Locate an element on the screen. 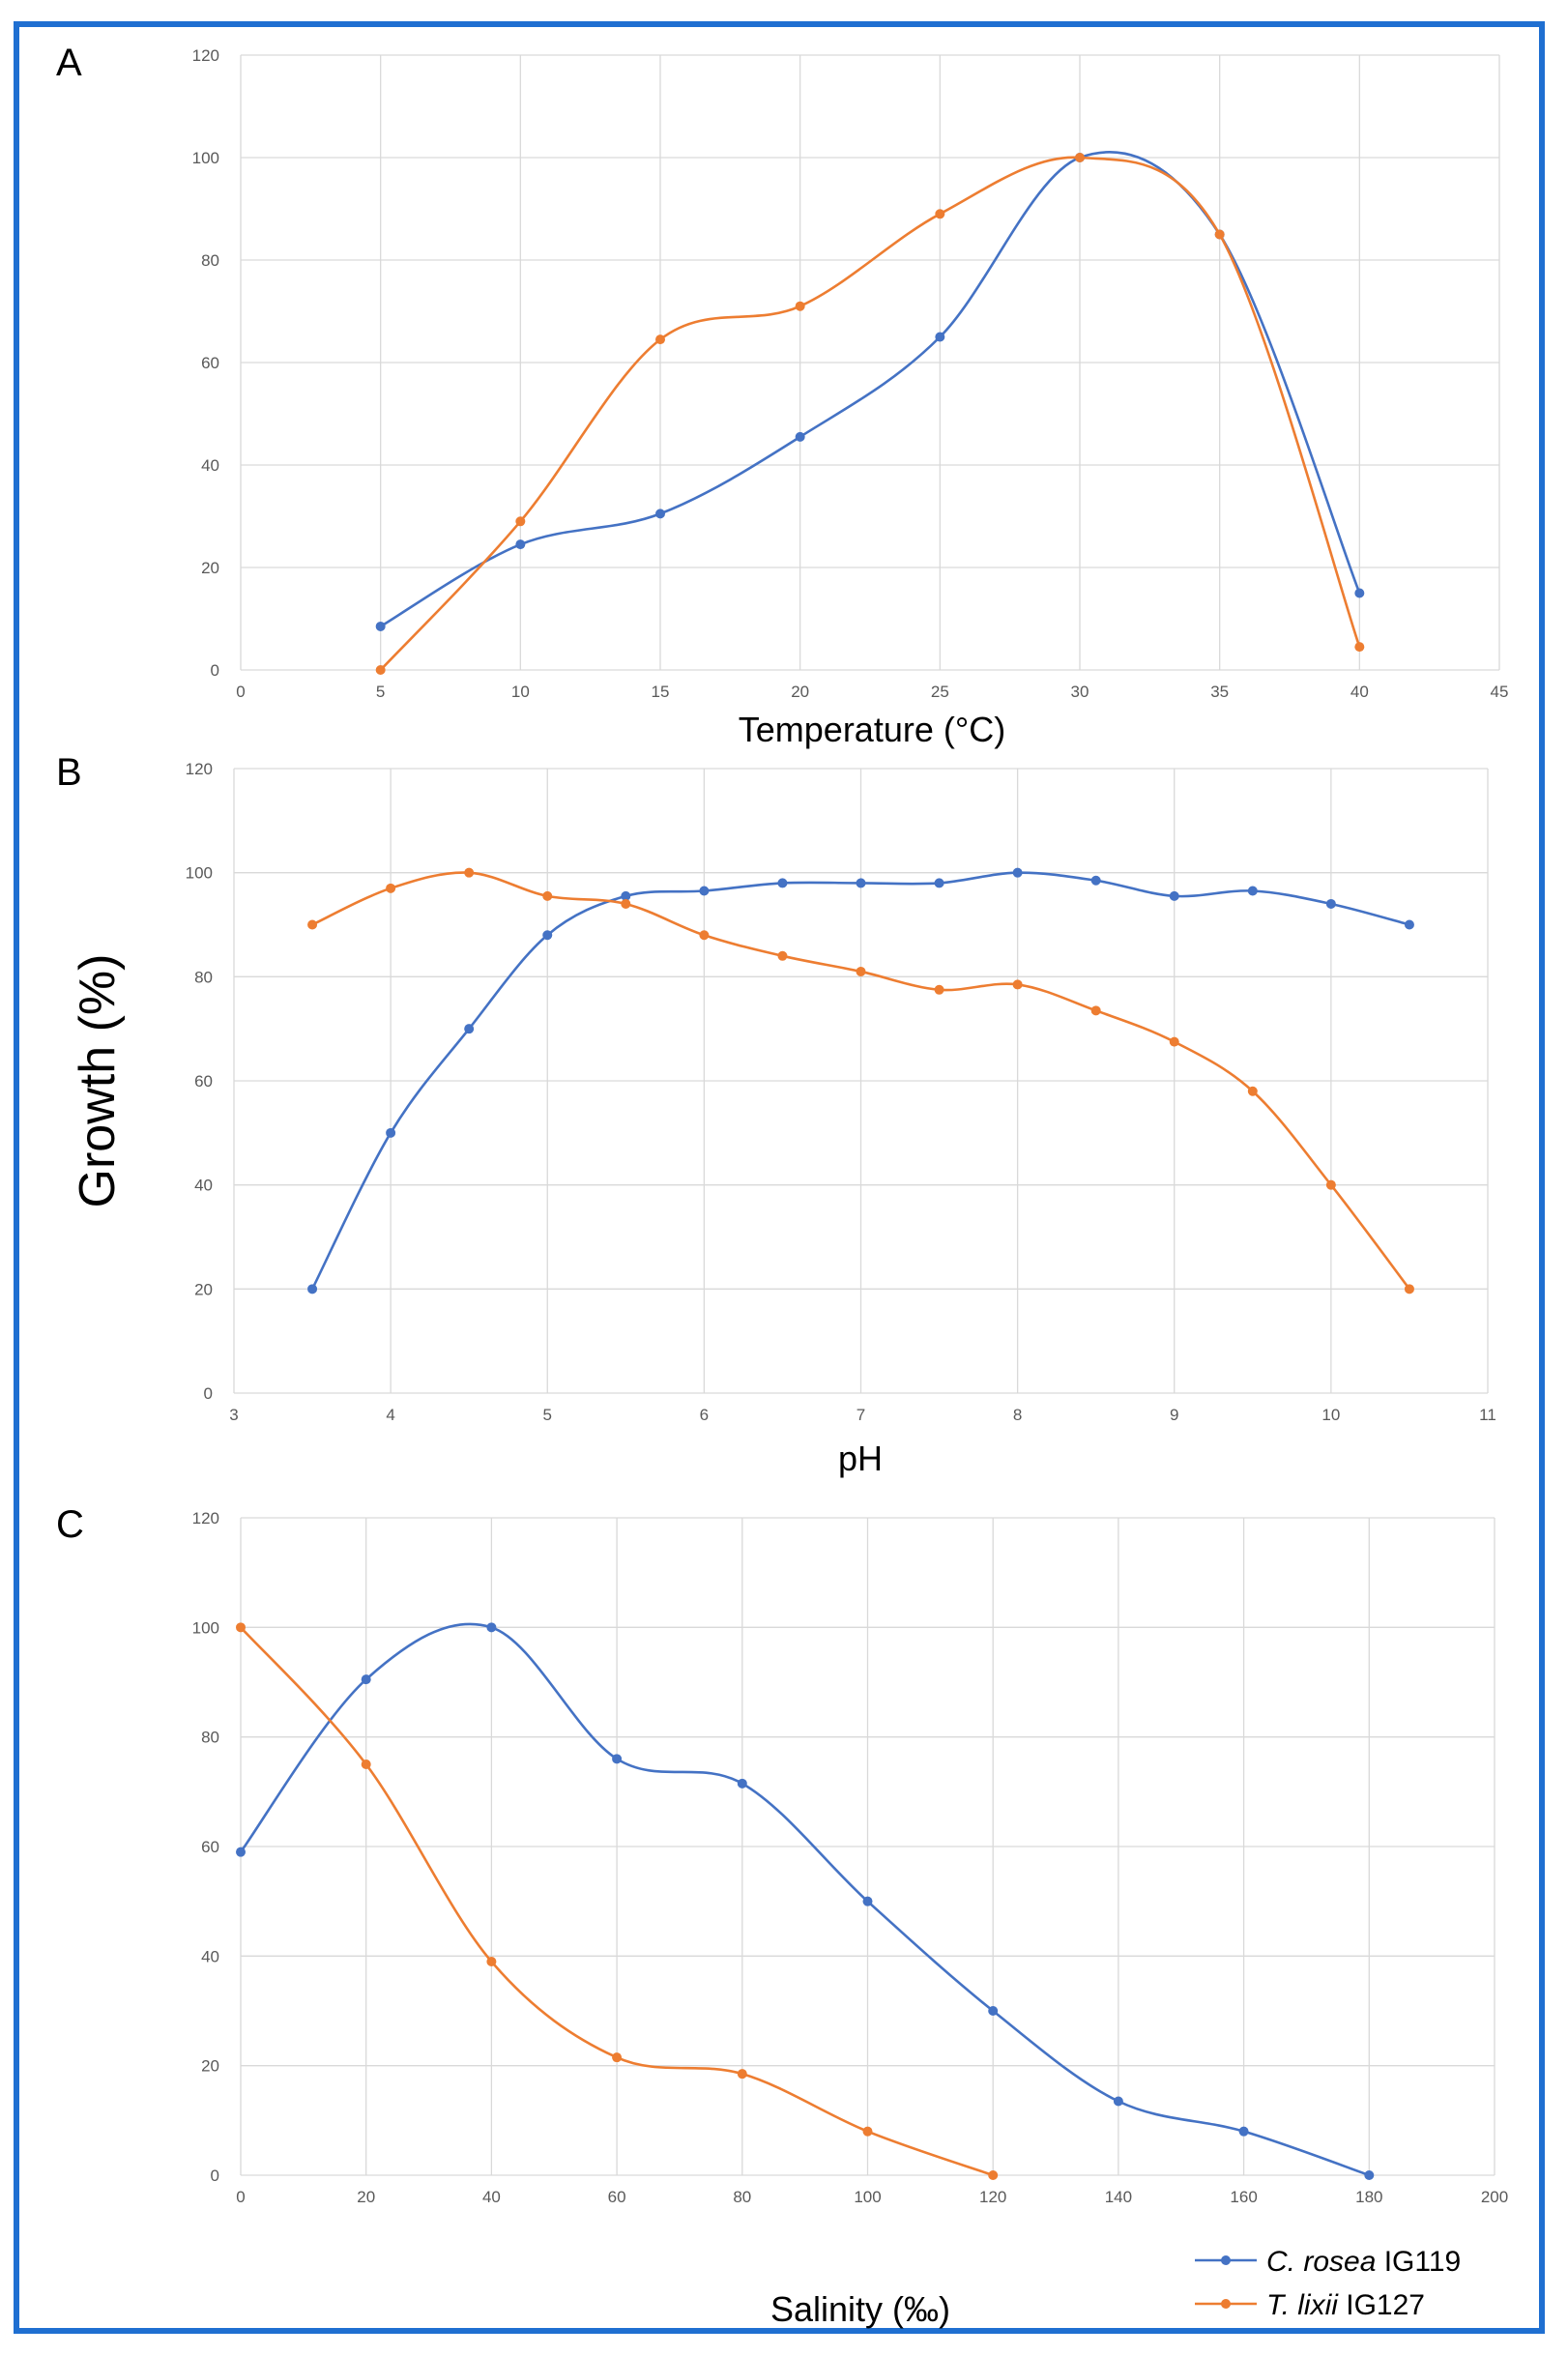  x-tick-label: 80 is located at coordinates (742, 2197).